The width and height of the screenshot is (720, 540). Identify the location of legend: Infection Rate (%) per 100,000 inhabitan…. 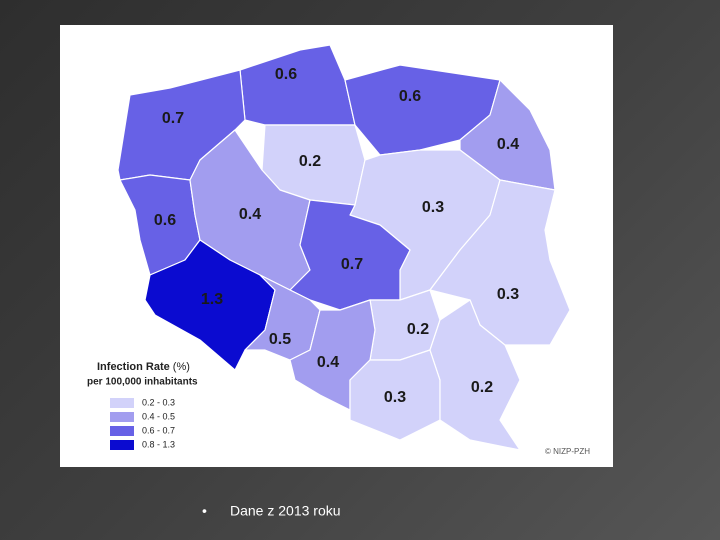
(142, 405).